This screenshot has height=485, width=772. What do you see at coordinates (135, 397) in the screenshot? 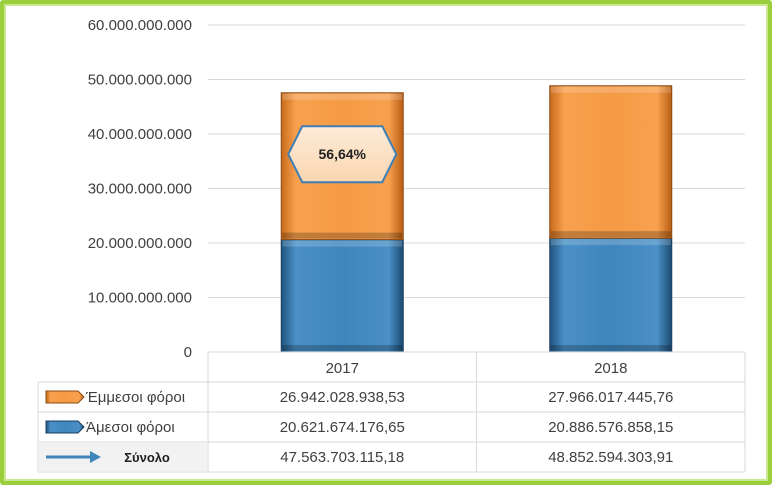
I see `row-label: Έμμεσοι φόροι` at bounding box center [135, 397].